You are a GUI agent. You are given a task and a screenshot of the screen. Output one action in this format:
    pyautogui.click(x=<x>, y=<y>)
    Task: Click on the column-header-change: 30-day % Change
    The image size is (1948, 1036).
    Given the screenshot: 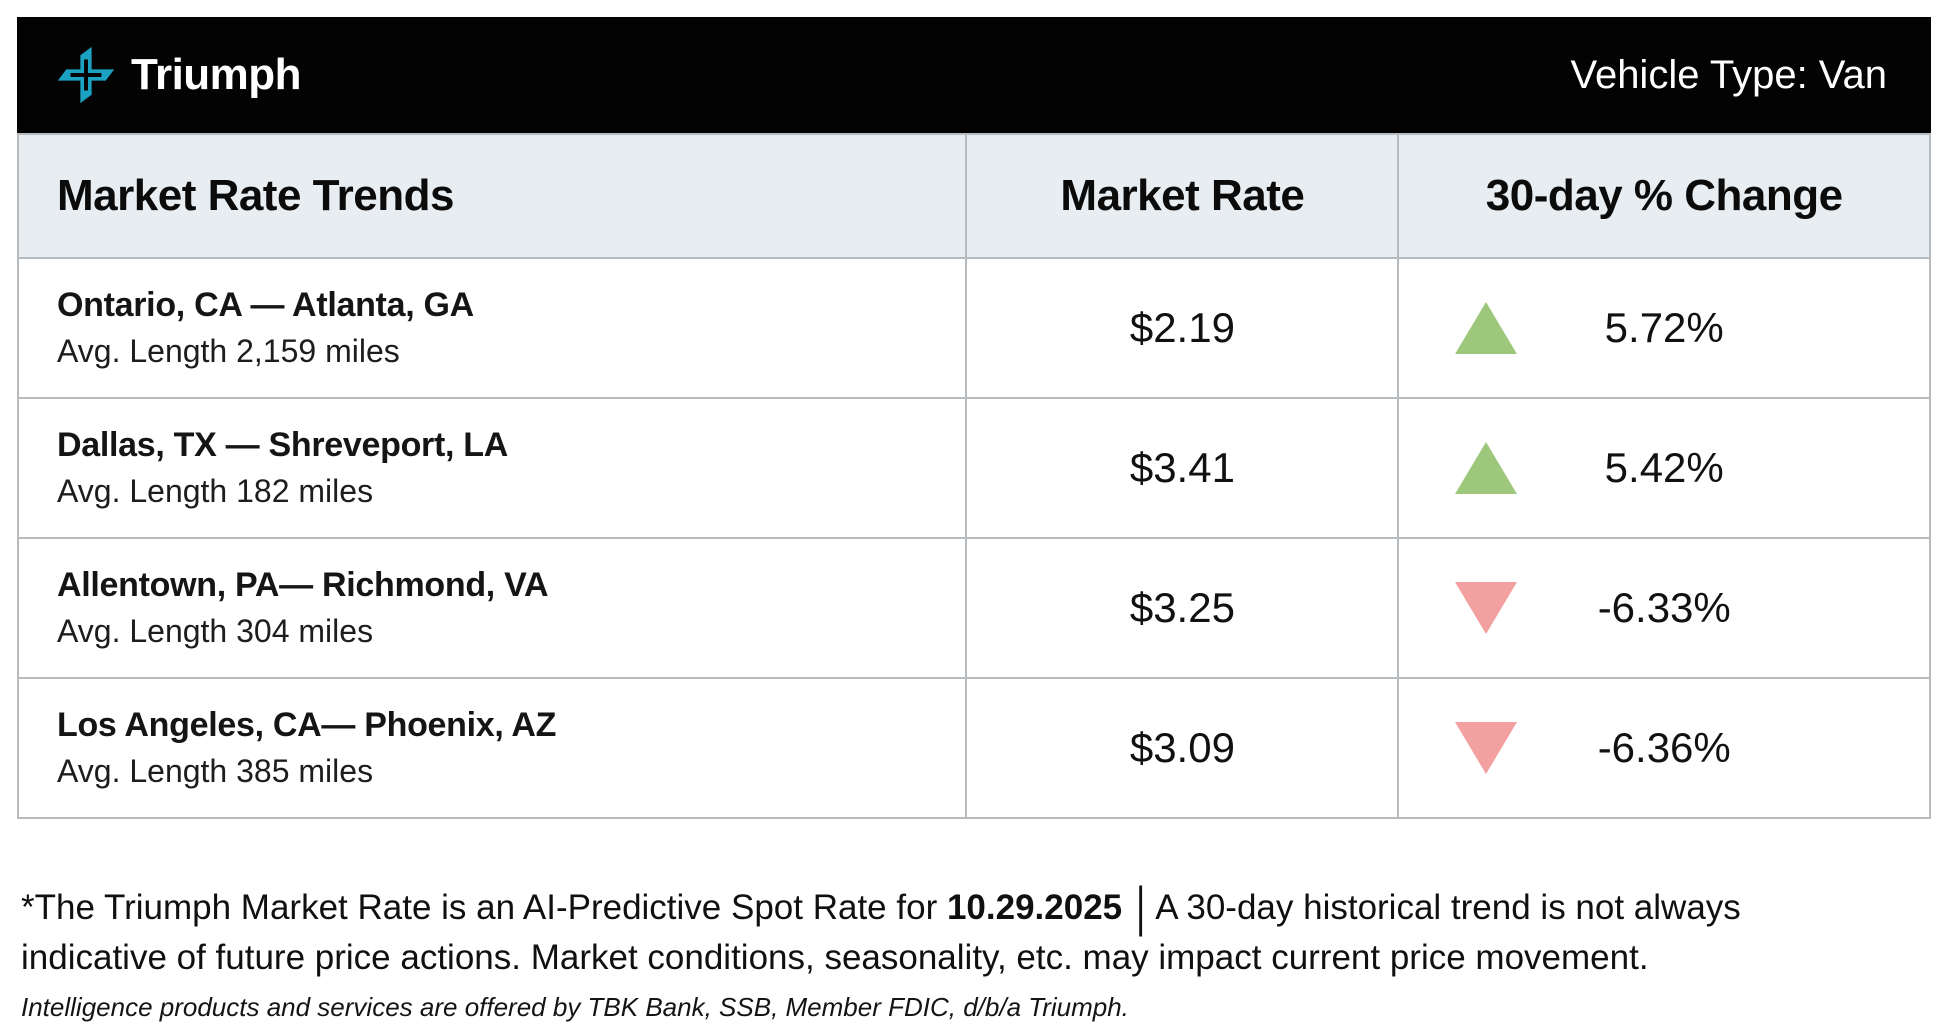 What is the action you would take?
    pyautogui.click(x=1664, y=196)
    